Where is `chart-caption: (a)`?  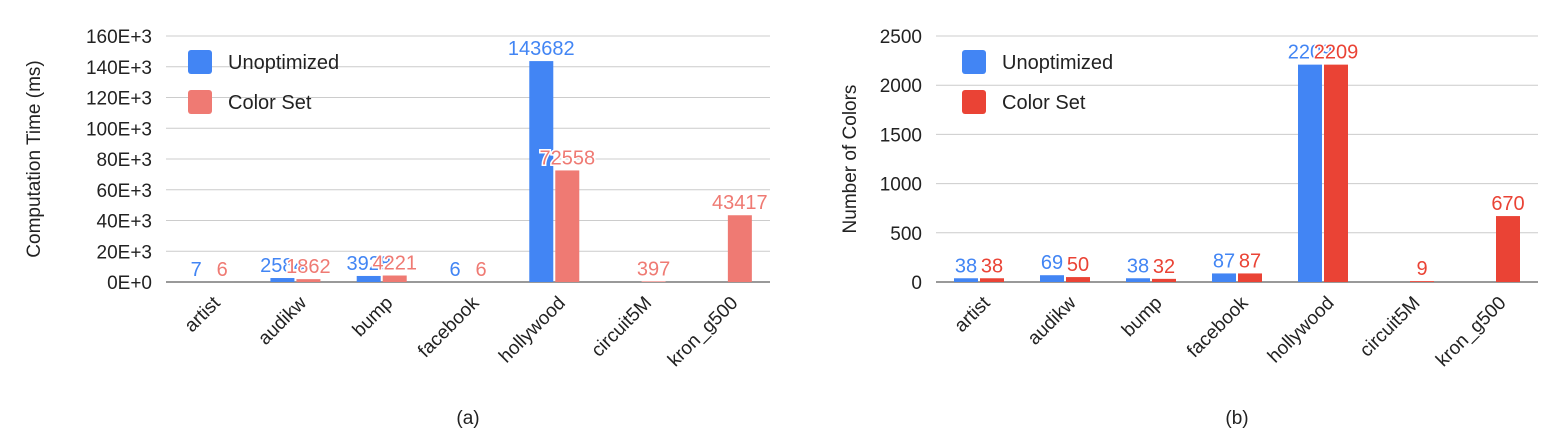 chart-caption: (a) is located at coordinates (467, 418).